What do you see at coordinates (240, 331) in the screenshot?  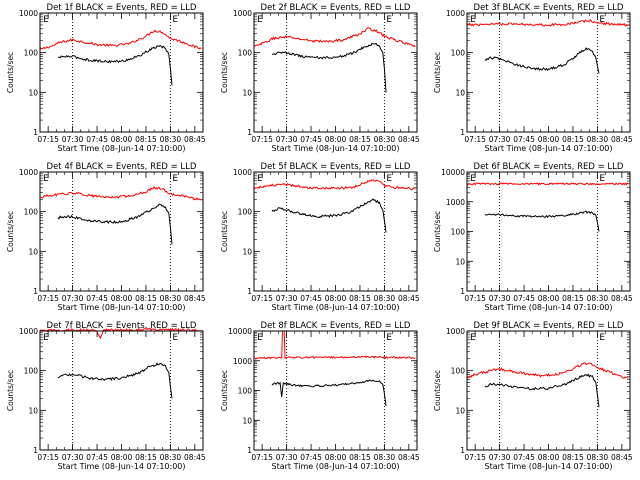 I see `y-tick-label: 10000` at bounding box center [240, 331].